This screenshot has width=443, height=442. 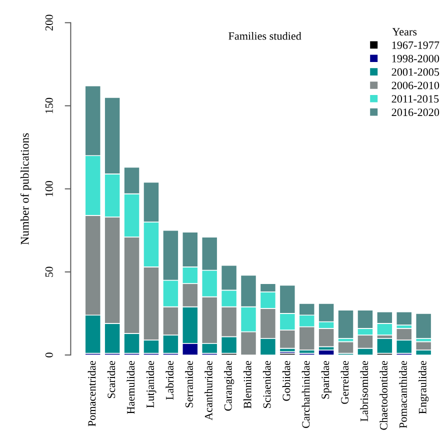 What do you see at coordinates (130, 387) in the screenshot?
I see `x-tick-label: Haemulidae` at bounding box center [130, 387].